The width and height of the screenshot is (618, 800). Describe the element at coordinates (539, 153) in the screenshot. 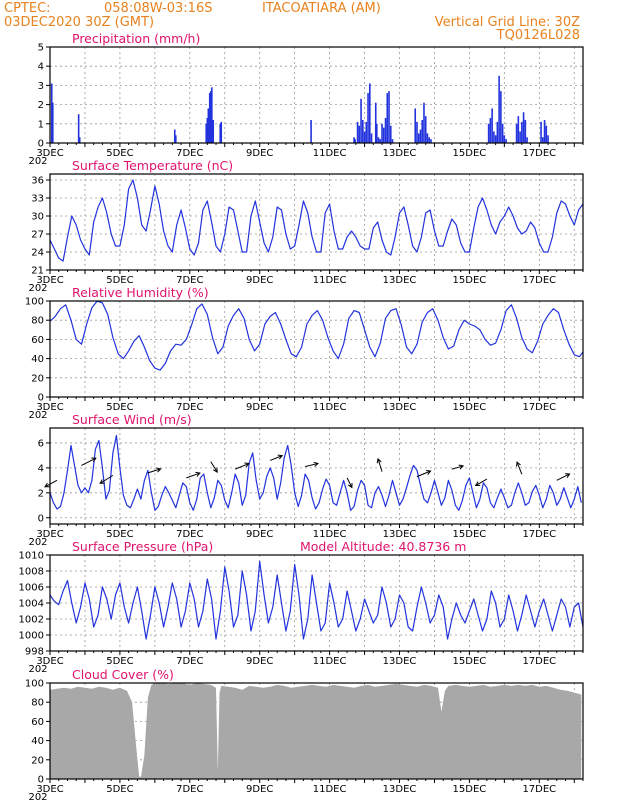

I see `precipitation-xtick-label: 17DEC` at that location.